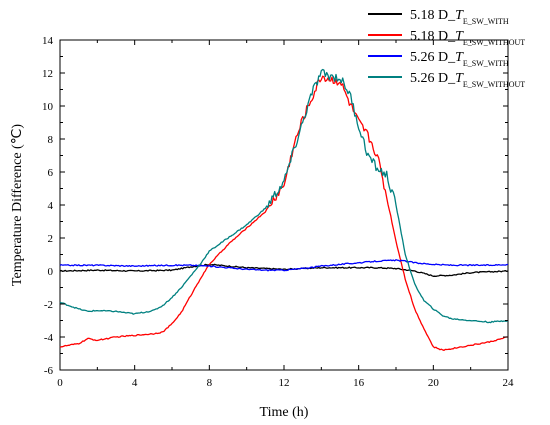 This screenshot has width=550, height=425. I want to click on y-tick-label: -6, so click(49, 371).